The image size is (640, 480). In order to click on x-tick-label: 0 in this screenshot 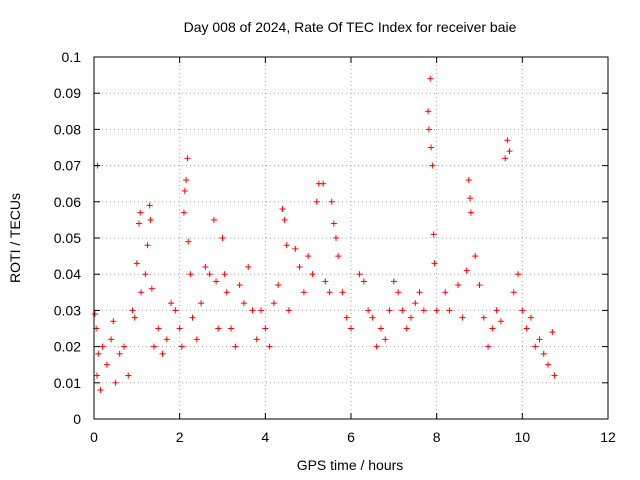, I will do `click(94, 437)`.